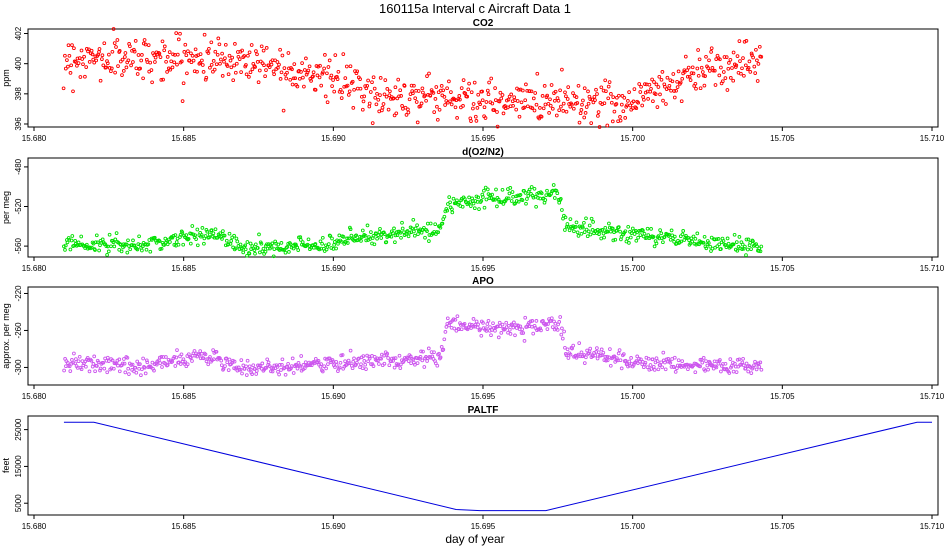  What do you see at coordinates (475, 8) in the screenshot?
I see `figure-title: 160115a Interval c Aircraft Data 1` at bounding box center [475, 8].